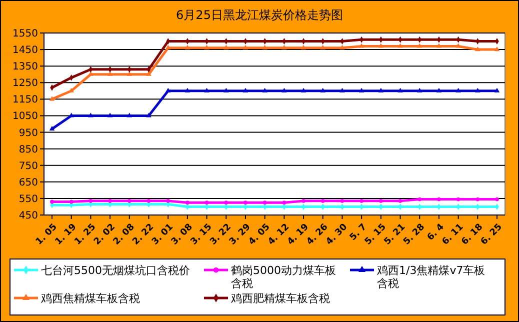 The image size is (519, 322). I want to click on y-tick-label: 950, so click(28, 133).